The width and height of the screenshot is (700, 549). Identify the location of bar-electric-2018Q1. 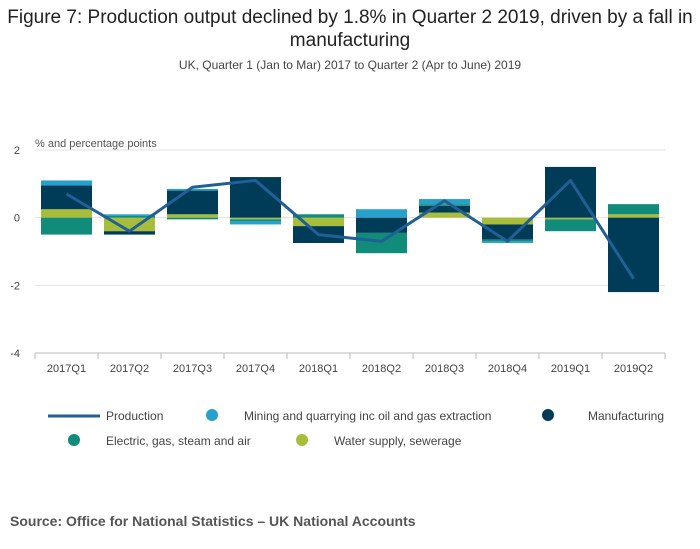
(318, 216).